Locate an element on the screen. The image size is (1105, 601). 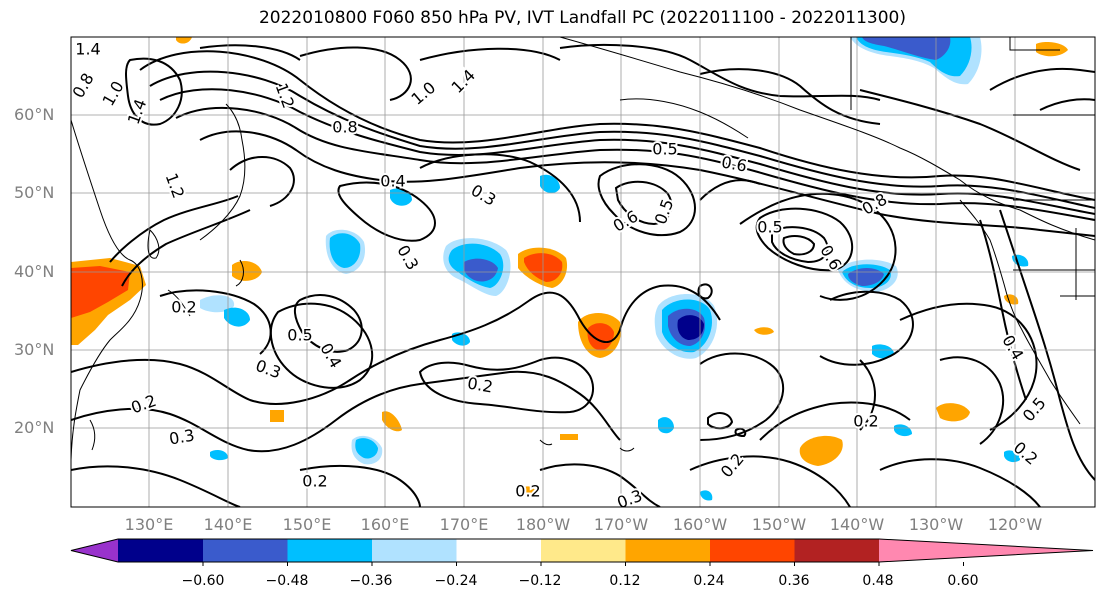
colorbar-extend-min is located at coordinates (94, 550).